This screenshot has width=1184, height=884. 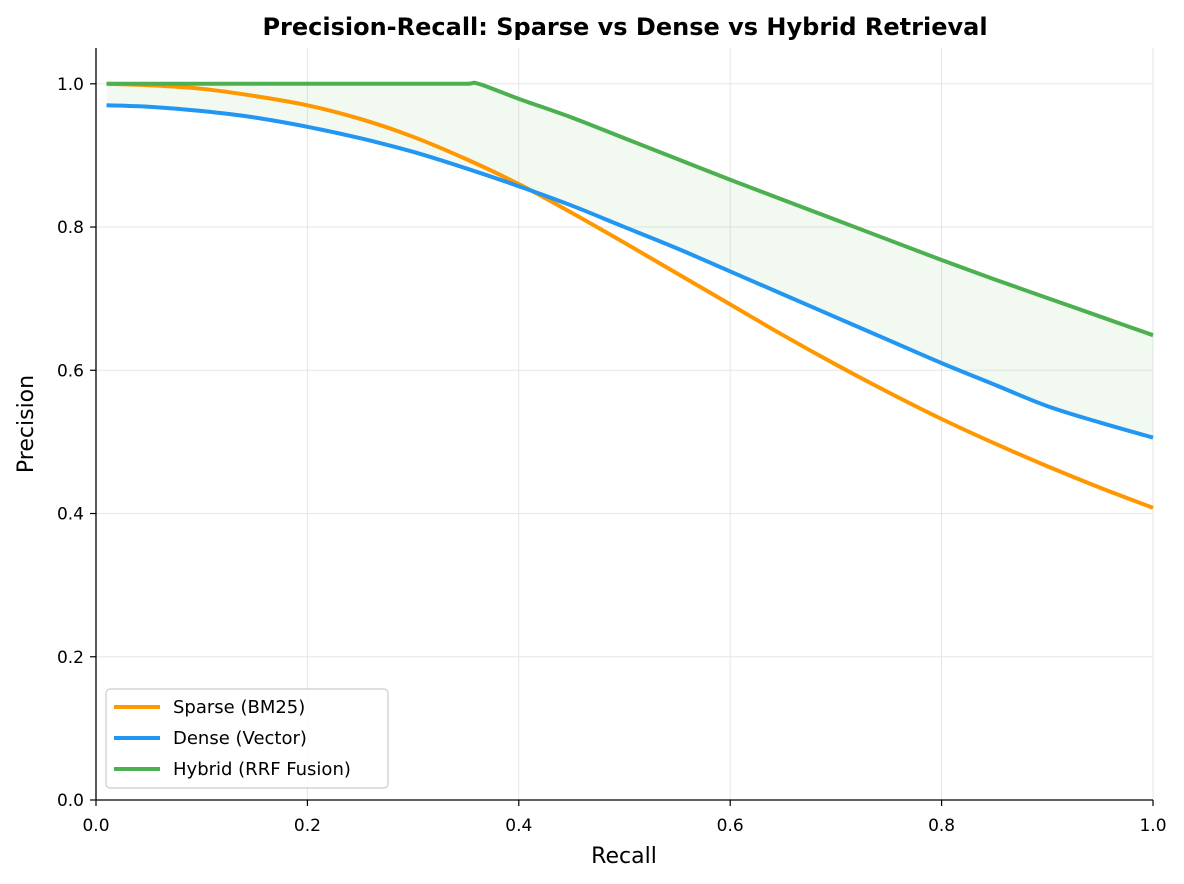 What do you see at coordinates (262, 769) in the screenshot?
I see `legend-label: Hybrid (RRF Fusion)` at bounding box center [262, 769].